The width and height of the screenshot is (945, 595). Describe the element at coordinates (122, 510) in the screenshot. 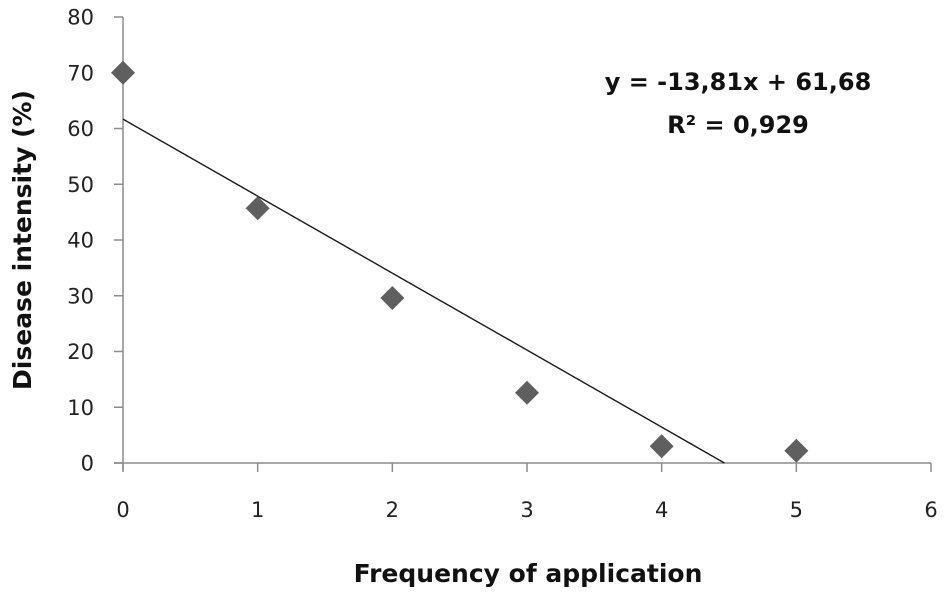

I see `x-tick-label: 0` at that location.